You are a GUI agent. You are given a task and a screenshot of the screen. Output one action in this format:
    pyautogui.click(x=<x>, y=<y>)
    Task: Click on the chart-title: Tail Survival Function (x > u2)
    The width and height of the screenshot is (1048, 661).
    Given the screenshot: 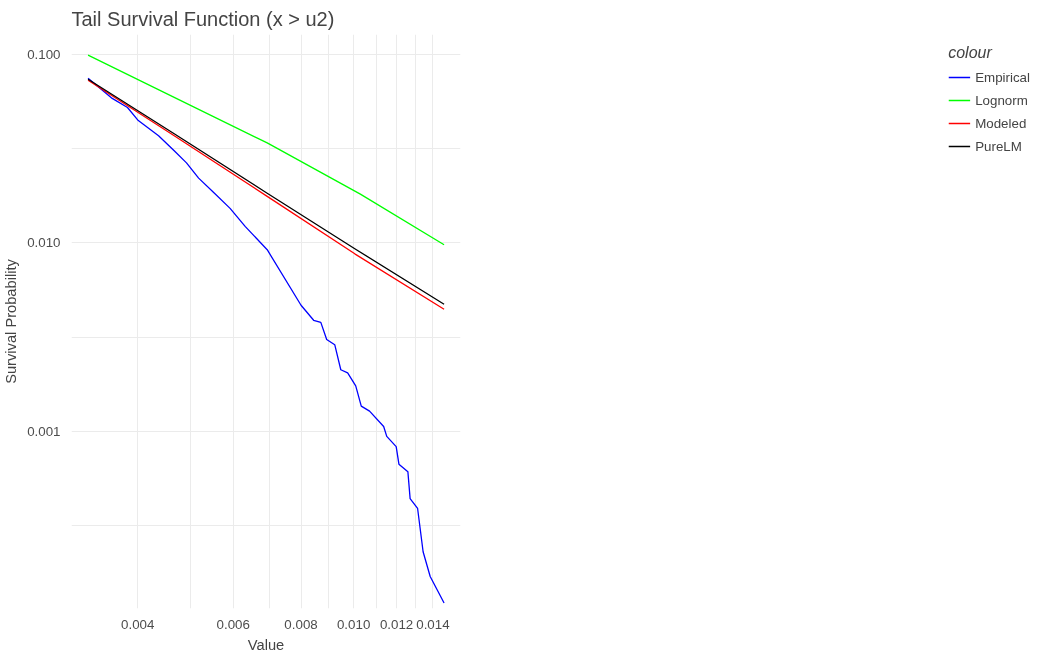 What is the action you would take?
    pyautogui.click(x=203, y=18)
    